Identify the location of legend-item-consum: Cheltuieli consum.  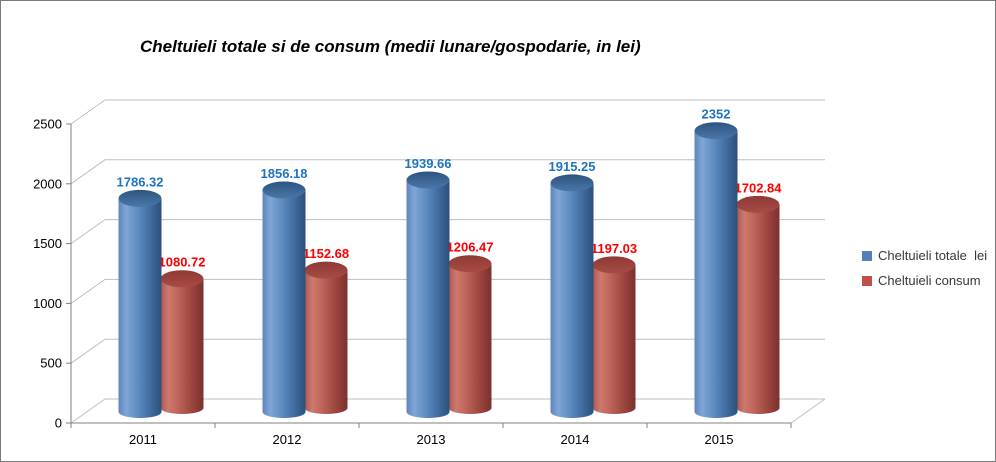
(924, 280).